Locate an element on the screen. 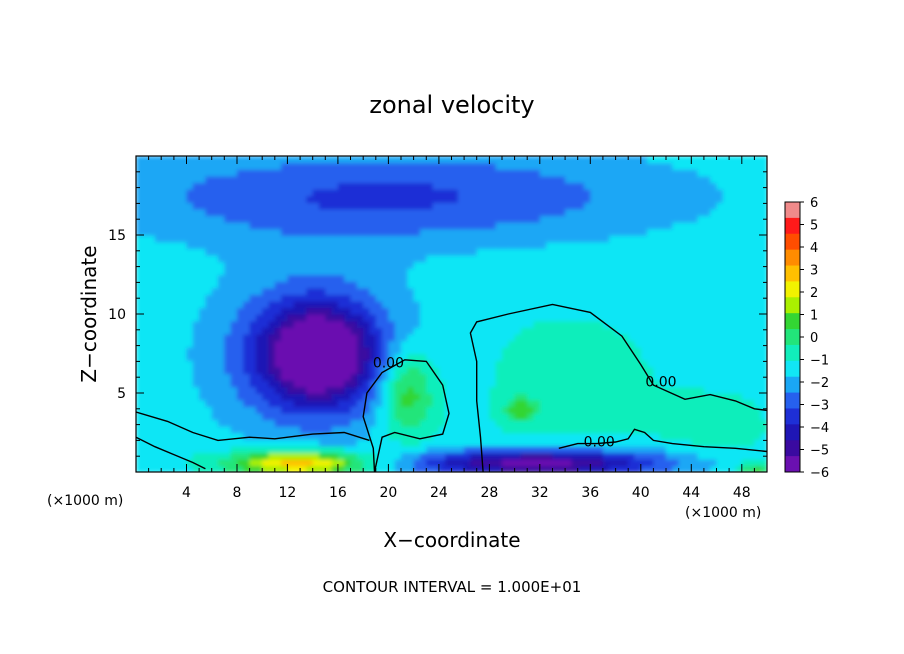 The width and height of the screenshot is (904, 654). colorbar-segment is located at coordinates (792, 385).